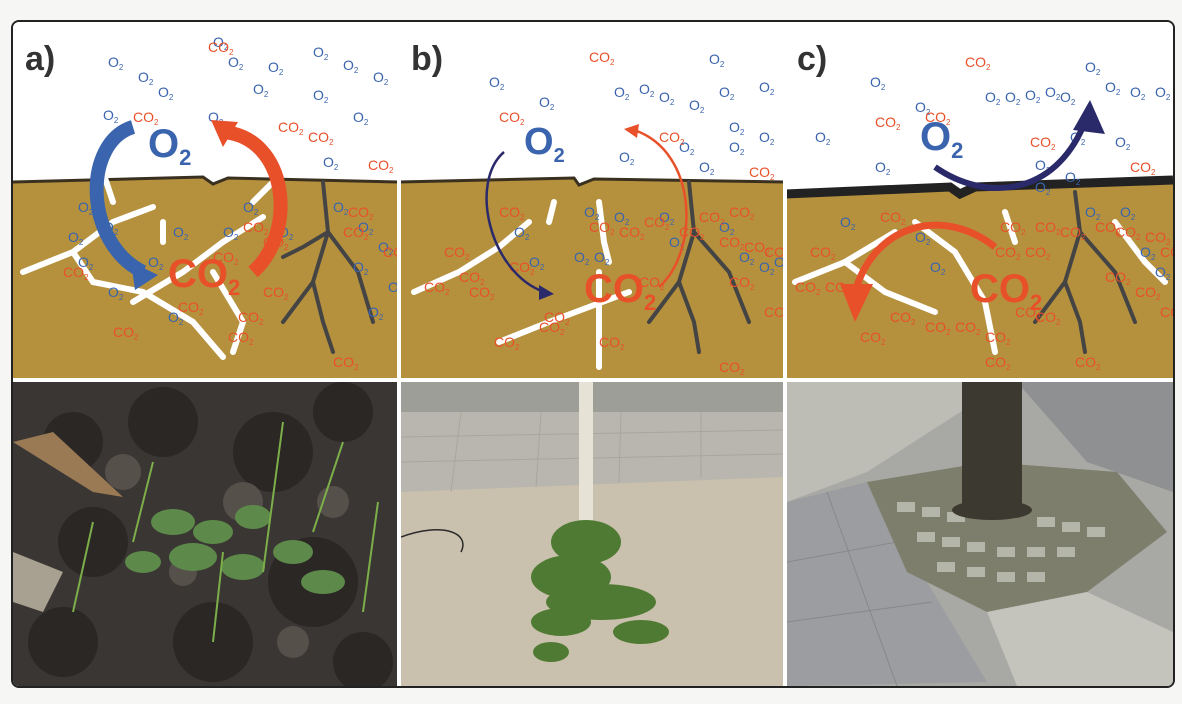  I want to click on panel-label-b: b), so click(427, 59).